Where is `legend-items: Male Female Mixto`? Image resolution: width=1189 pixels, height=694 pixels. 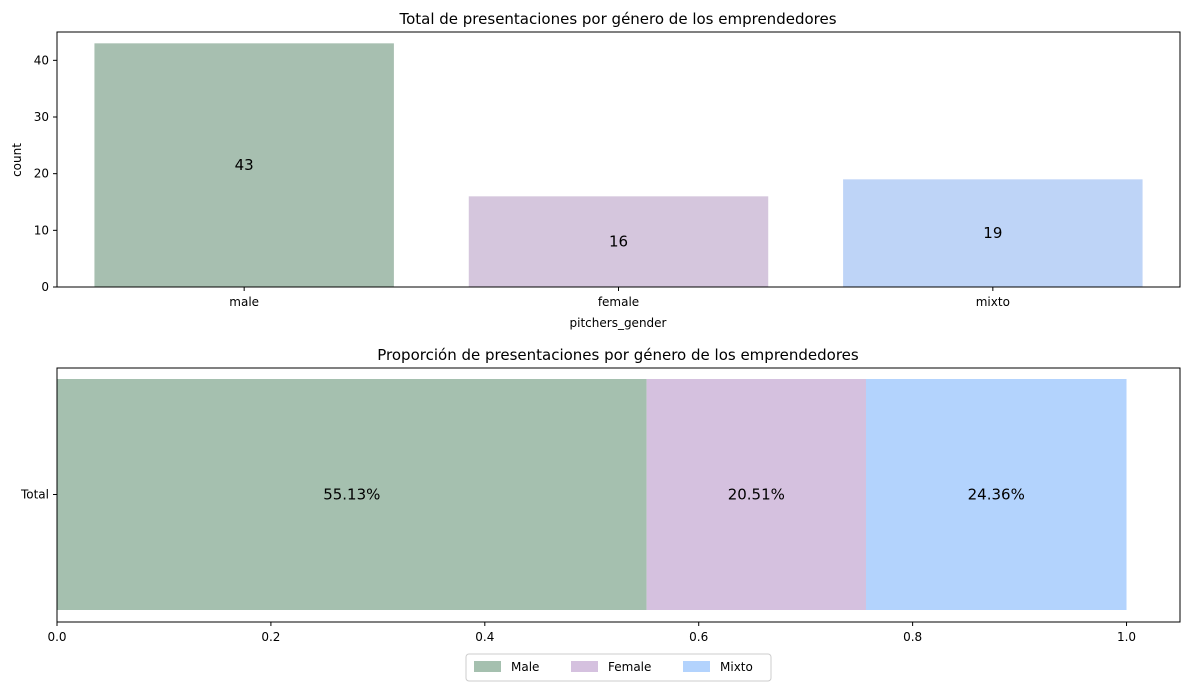 legend-items: Male Female Mixto is located at coordinates (613, 667).